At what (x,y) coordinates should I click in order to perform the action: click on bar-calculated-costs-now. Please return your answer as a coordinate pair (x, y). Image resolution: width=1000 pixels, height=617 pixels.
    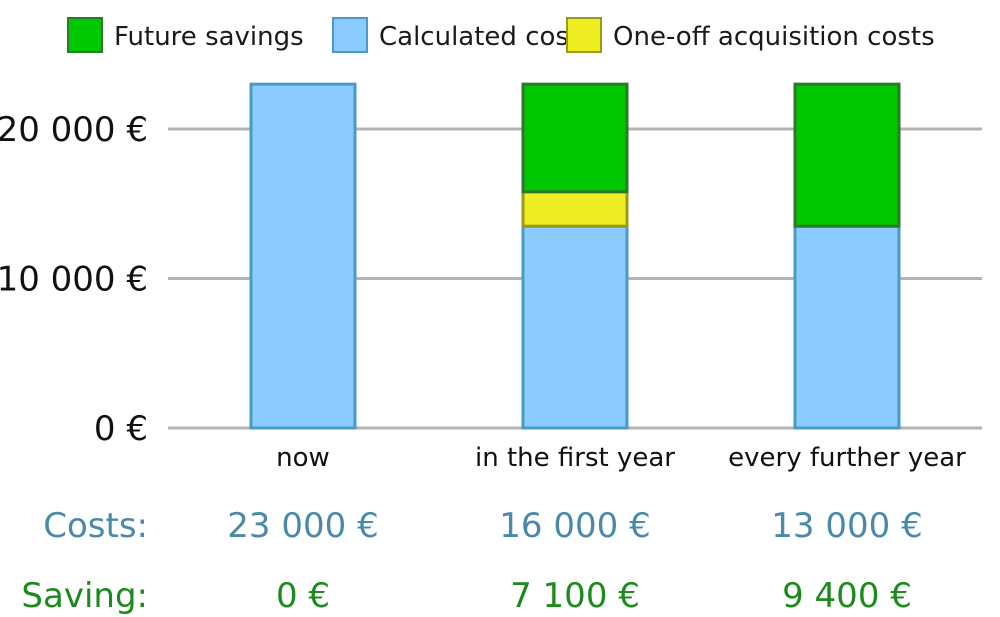
    Looking at the image, I should click on (303, 256).